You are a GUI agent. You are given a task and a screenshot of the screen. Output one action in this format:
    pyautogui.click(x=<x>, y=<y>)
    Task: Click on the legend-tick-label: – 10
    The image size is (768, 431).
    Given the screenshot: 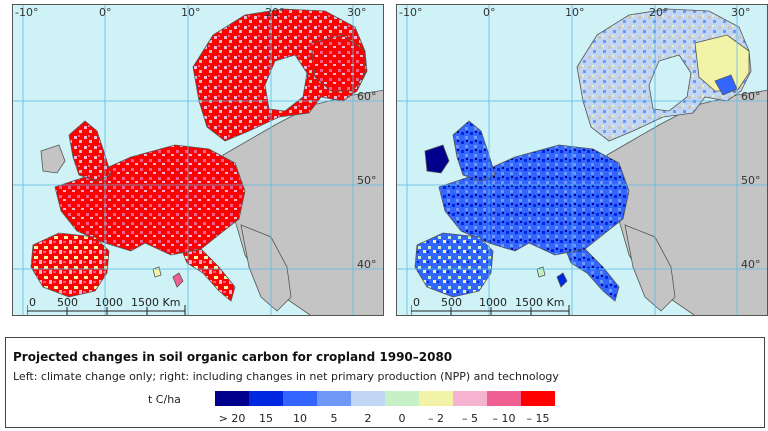 What is the action you would take?
    pyautogui.click(x=504, y=418)
    